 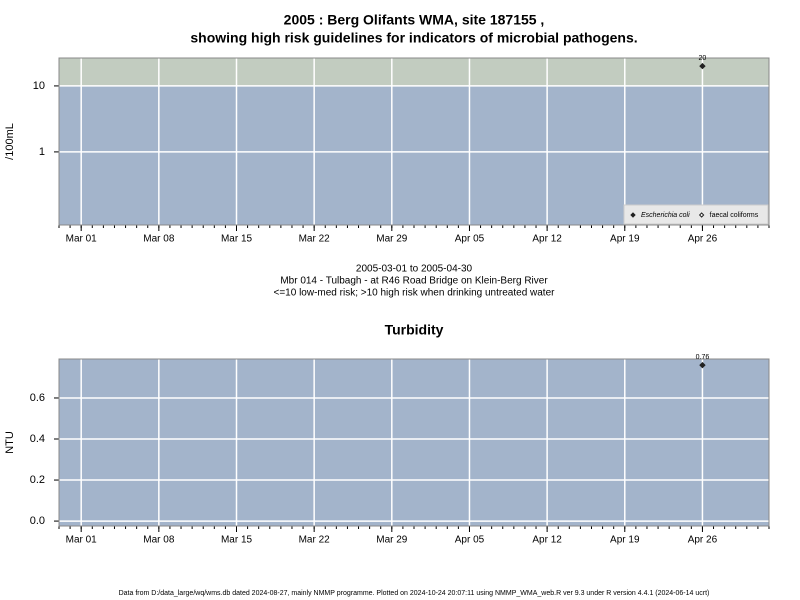 What do you see at coordinates (414, 20) in the screenshot?
I see `chart-title: 2005 : Berg Olifants WMA, site 187155 ,` at bounding box center [414, 20].